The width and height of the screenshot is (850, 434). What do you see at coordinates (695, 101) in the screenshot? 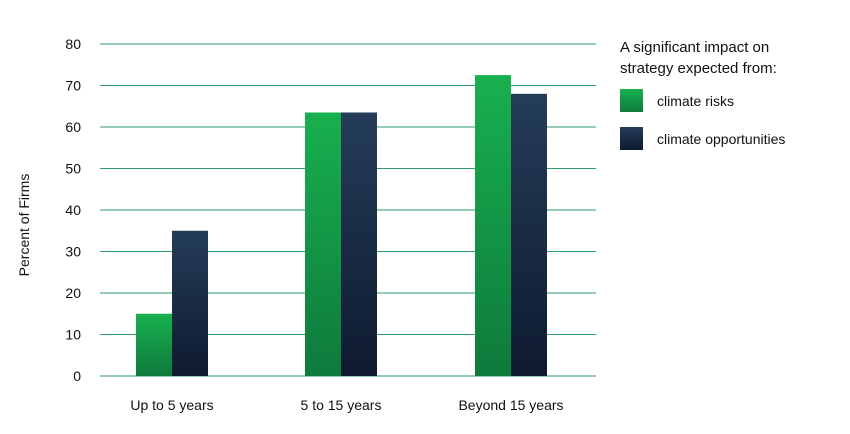
I see `legend-label-climate-risks: climate risks` at bounding box center [695, 101].